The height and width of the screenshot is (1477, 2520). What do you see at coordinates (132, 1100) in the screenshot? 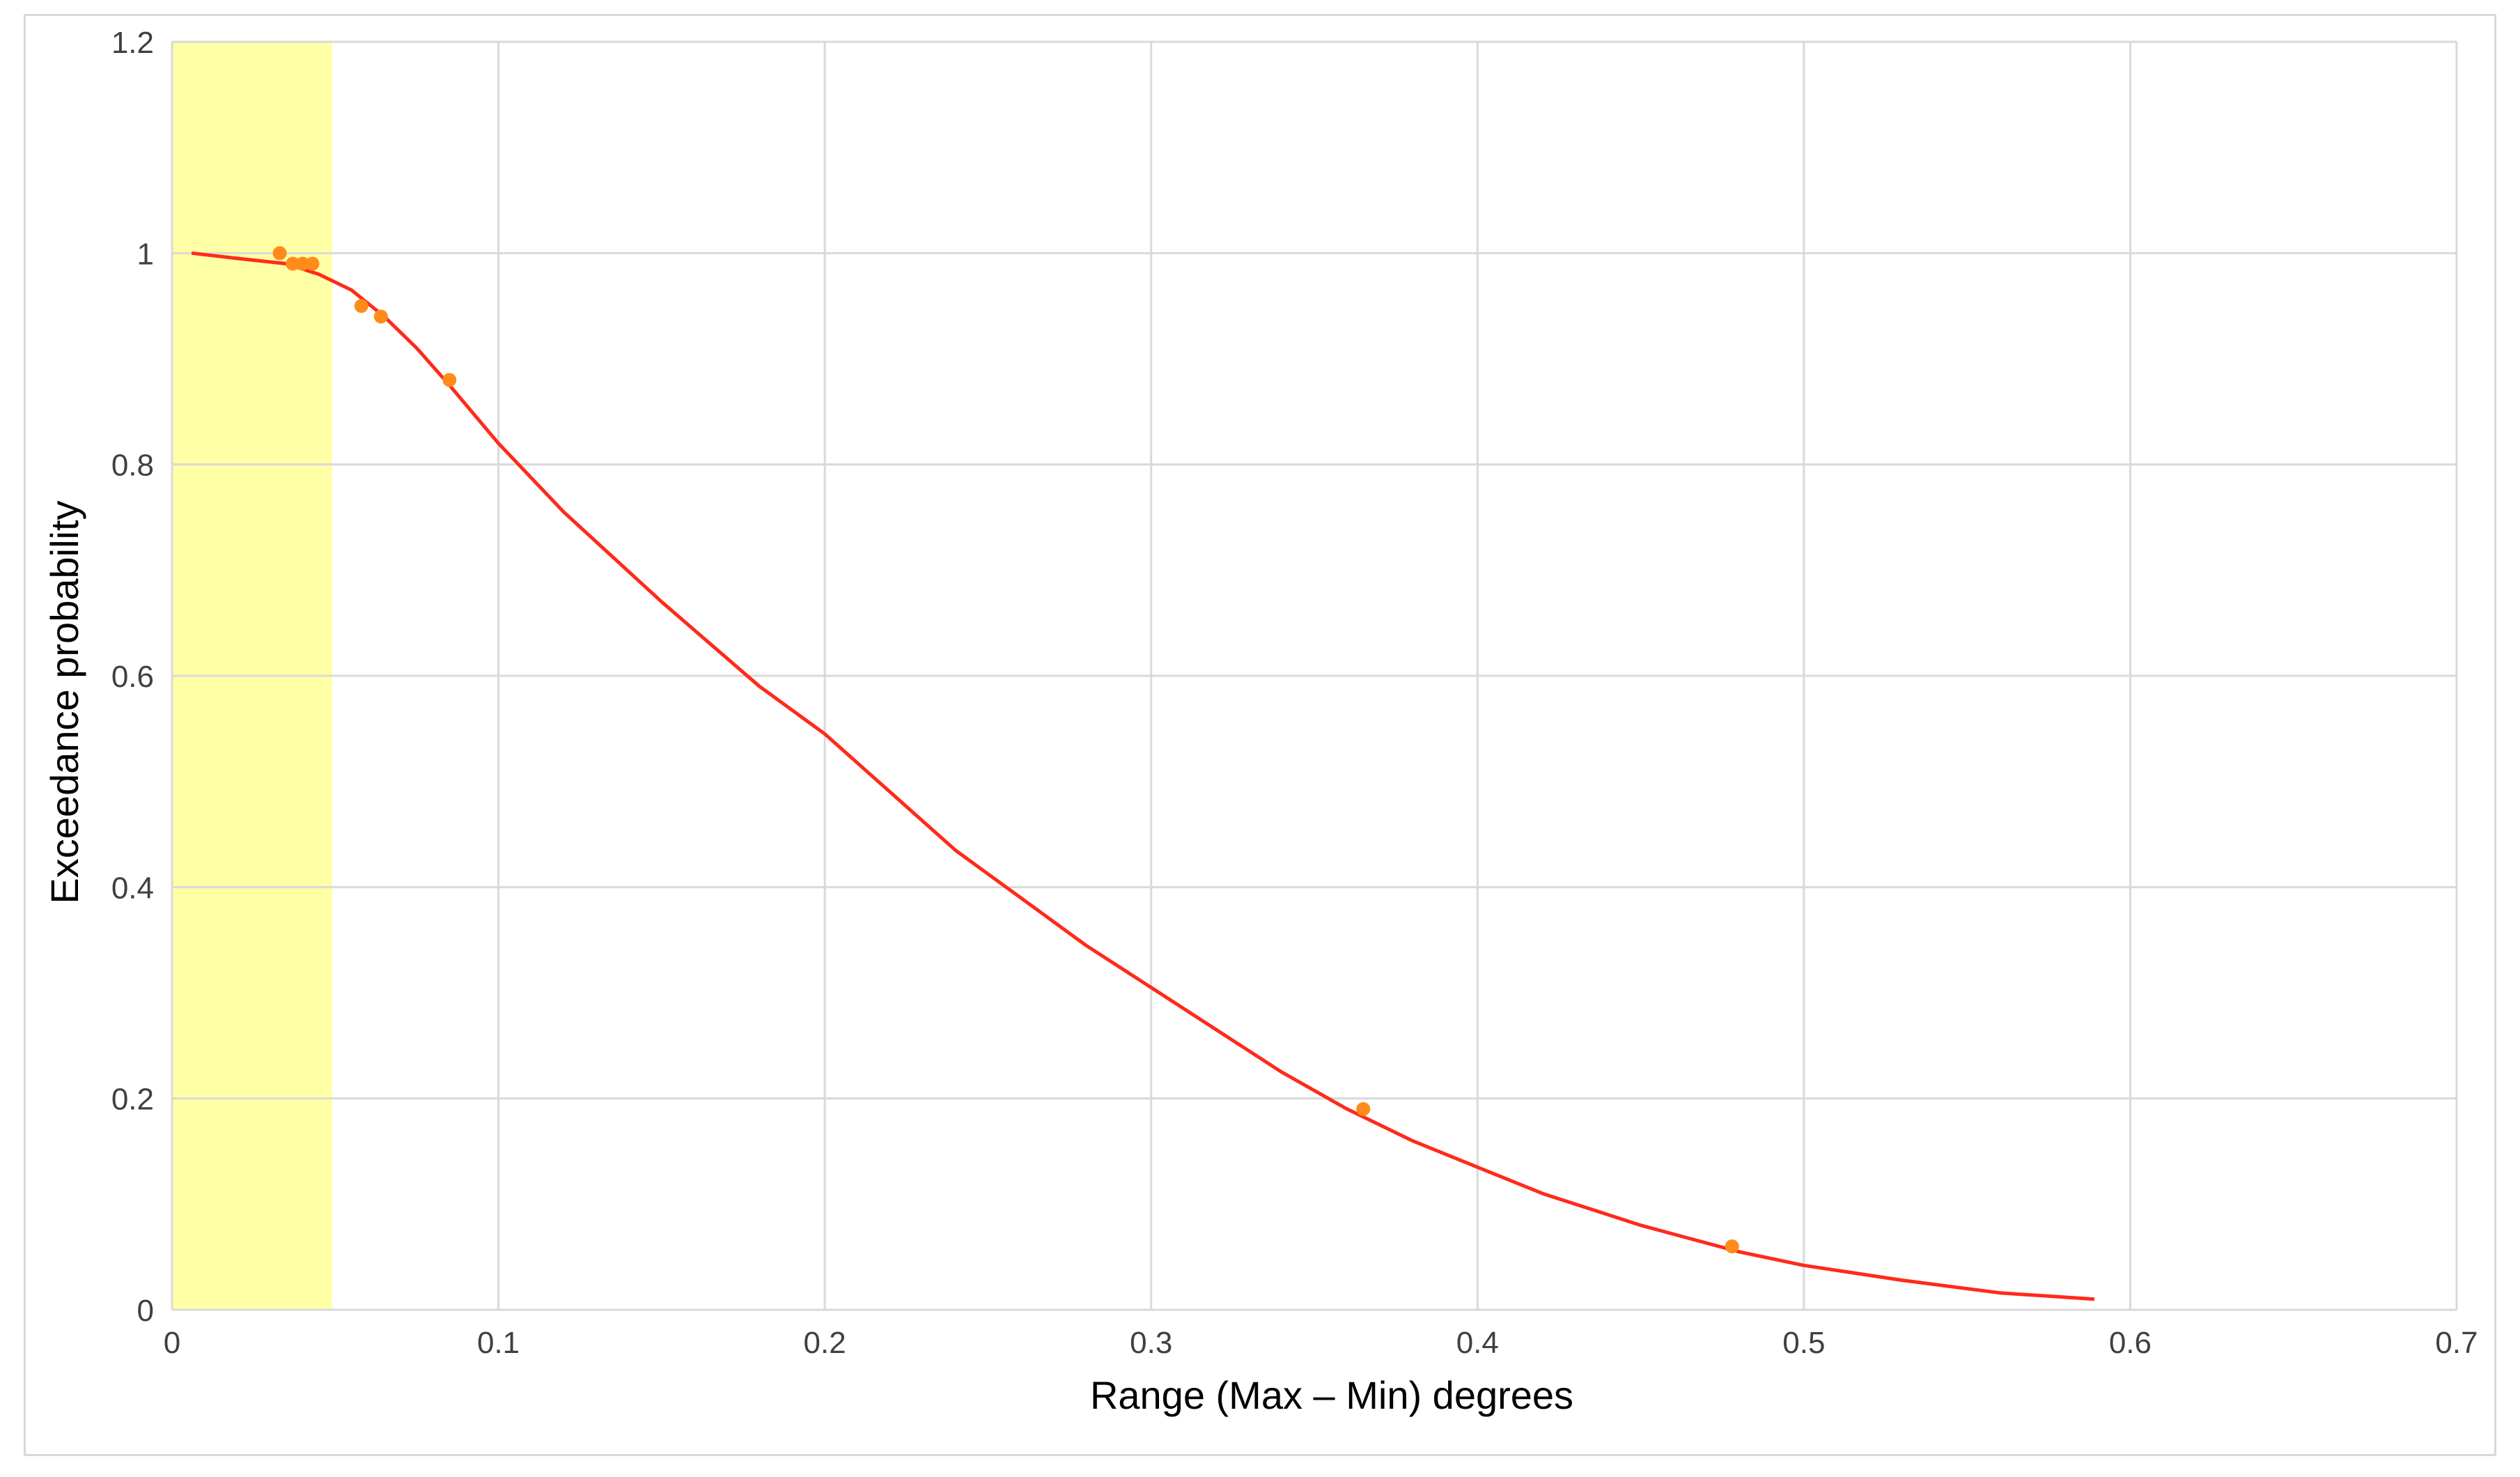
I see `y-tick-label: 0.2` at bounding box center [132, 1100].